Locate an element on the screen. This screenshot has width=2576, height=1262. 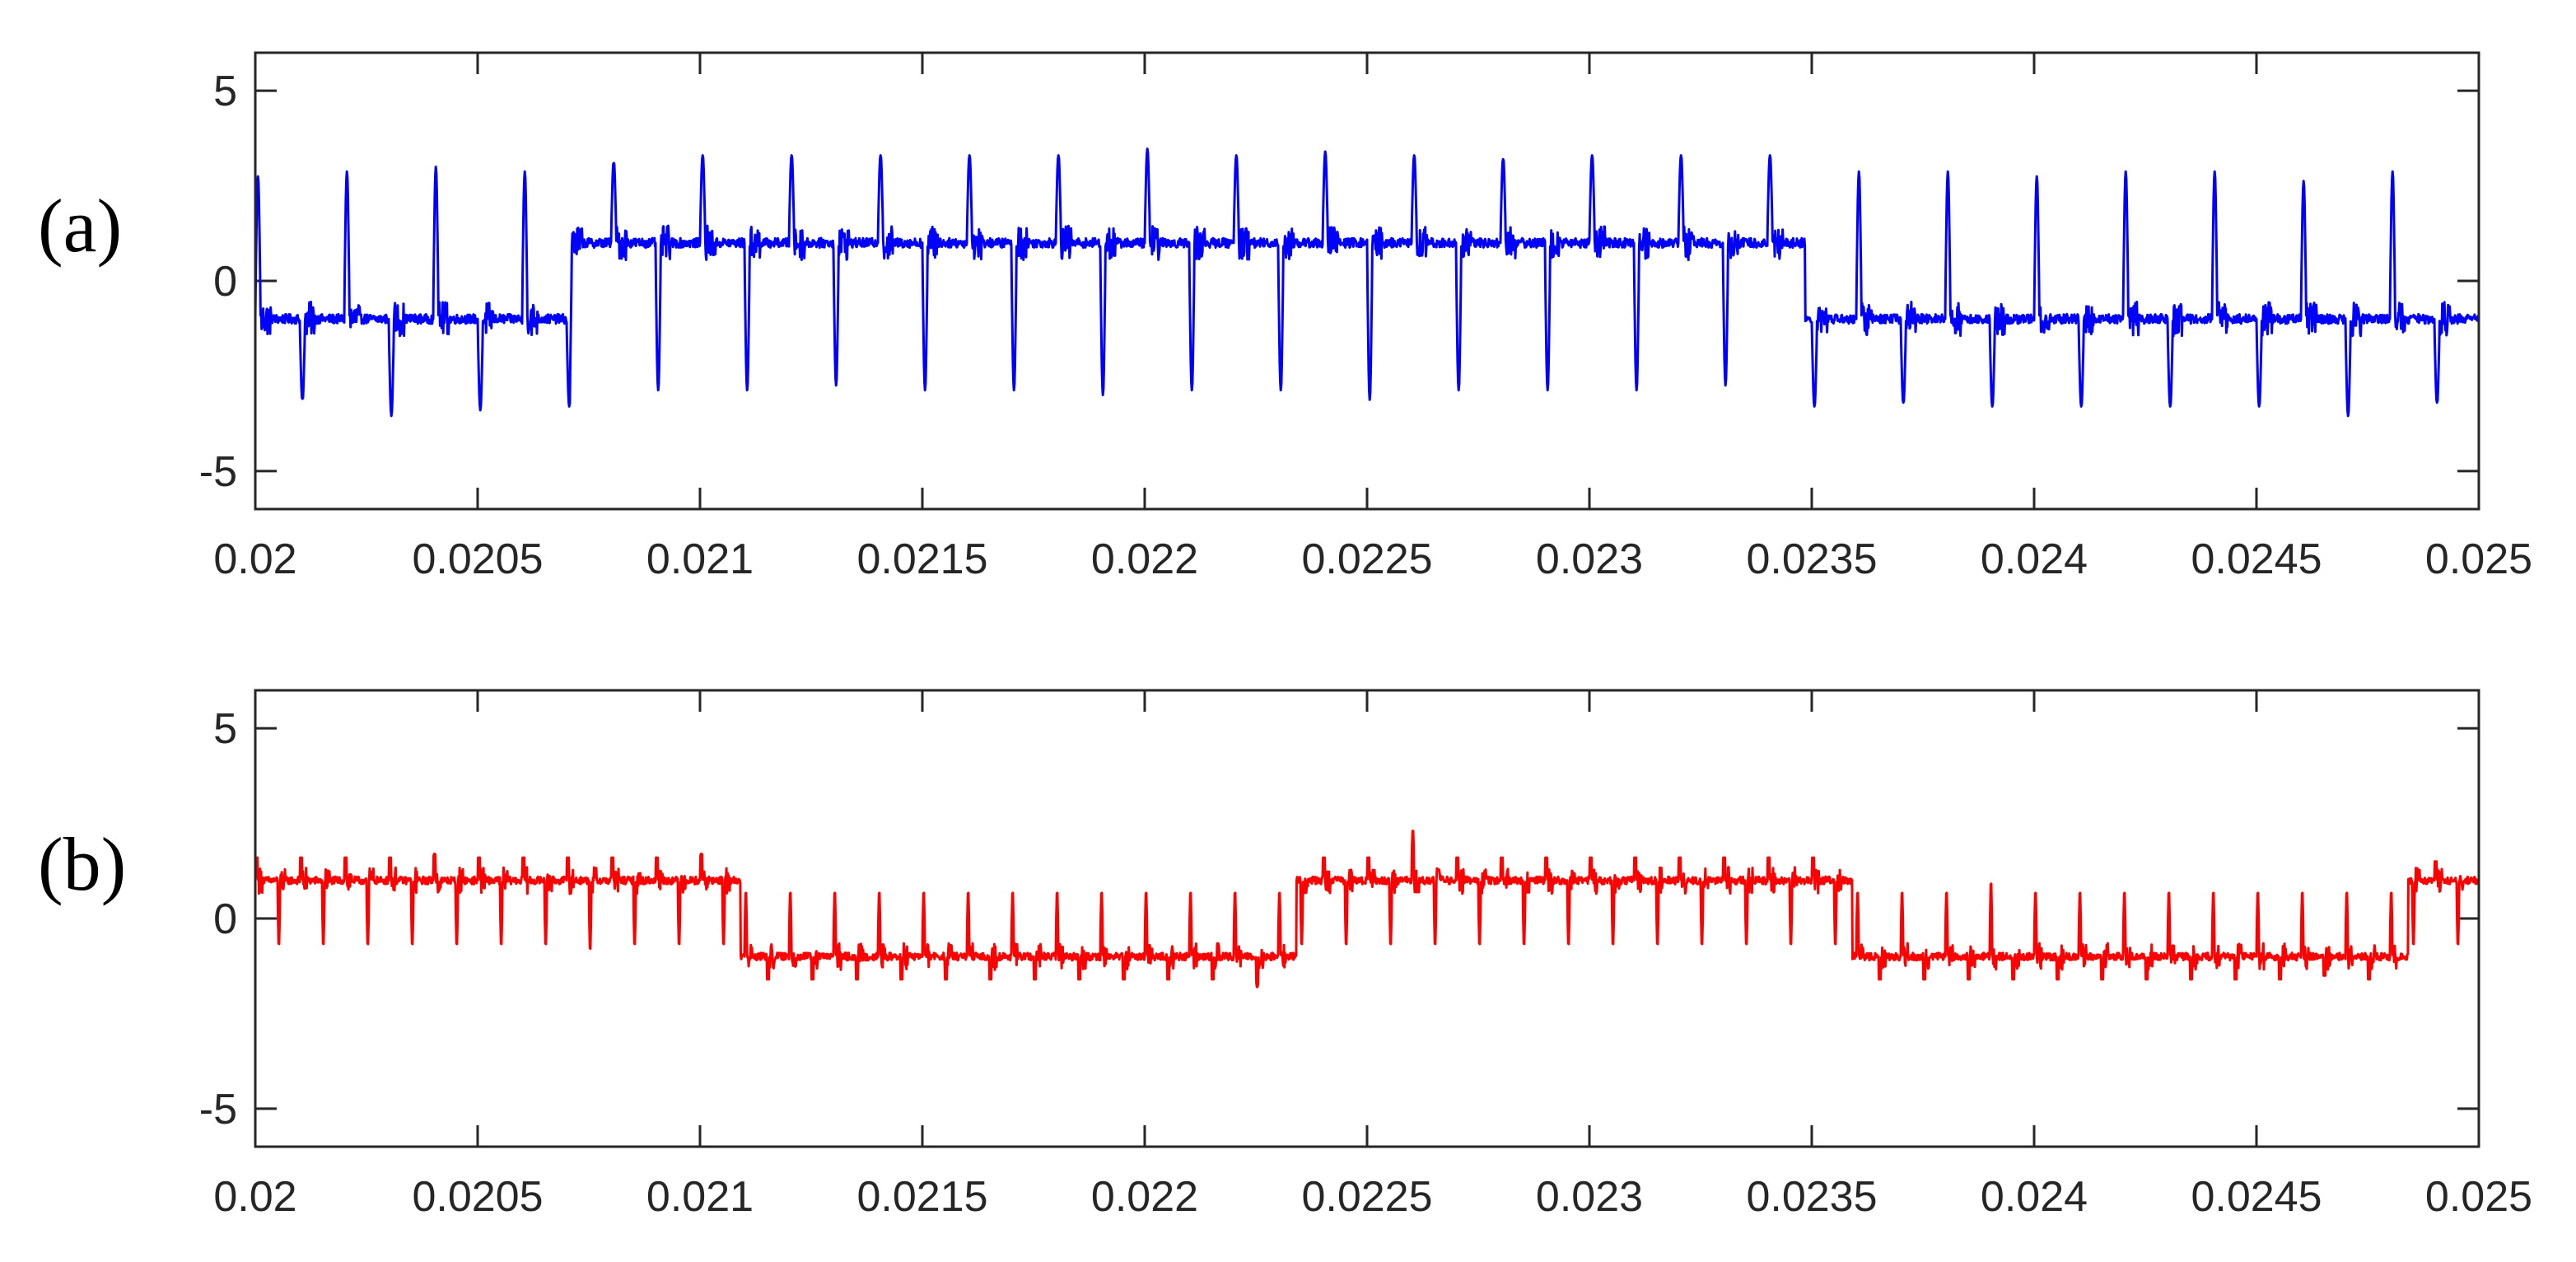
panel-label-b: (b) is located at coordinates (82, 864).